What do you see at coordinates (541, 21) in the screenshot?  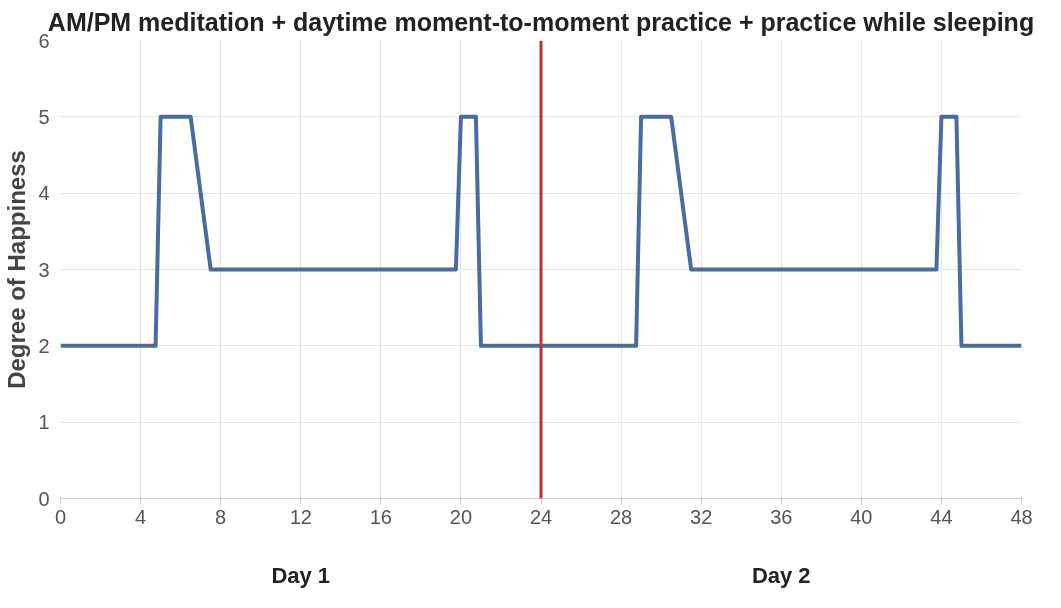 I see `chart-title: AM/PM meditation + daytime moment-to-moment practice + practice while sleeping` at bounding box center [541, 21].